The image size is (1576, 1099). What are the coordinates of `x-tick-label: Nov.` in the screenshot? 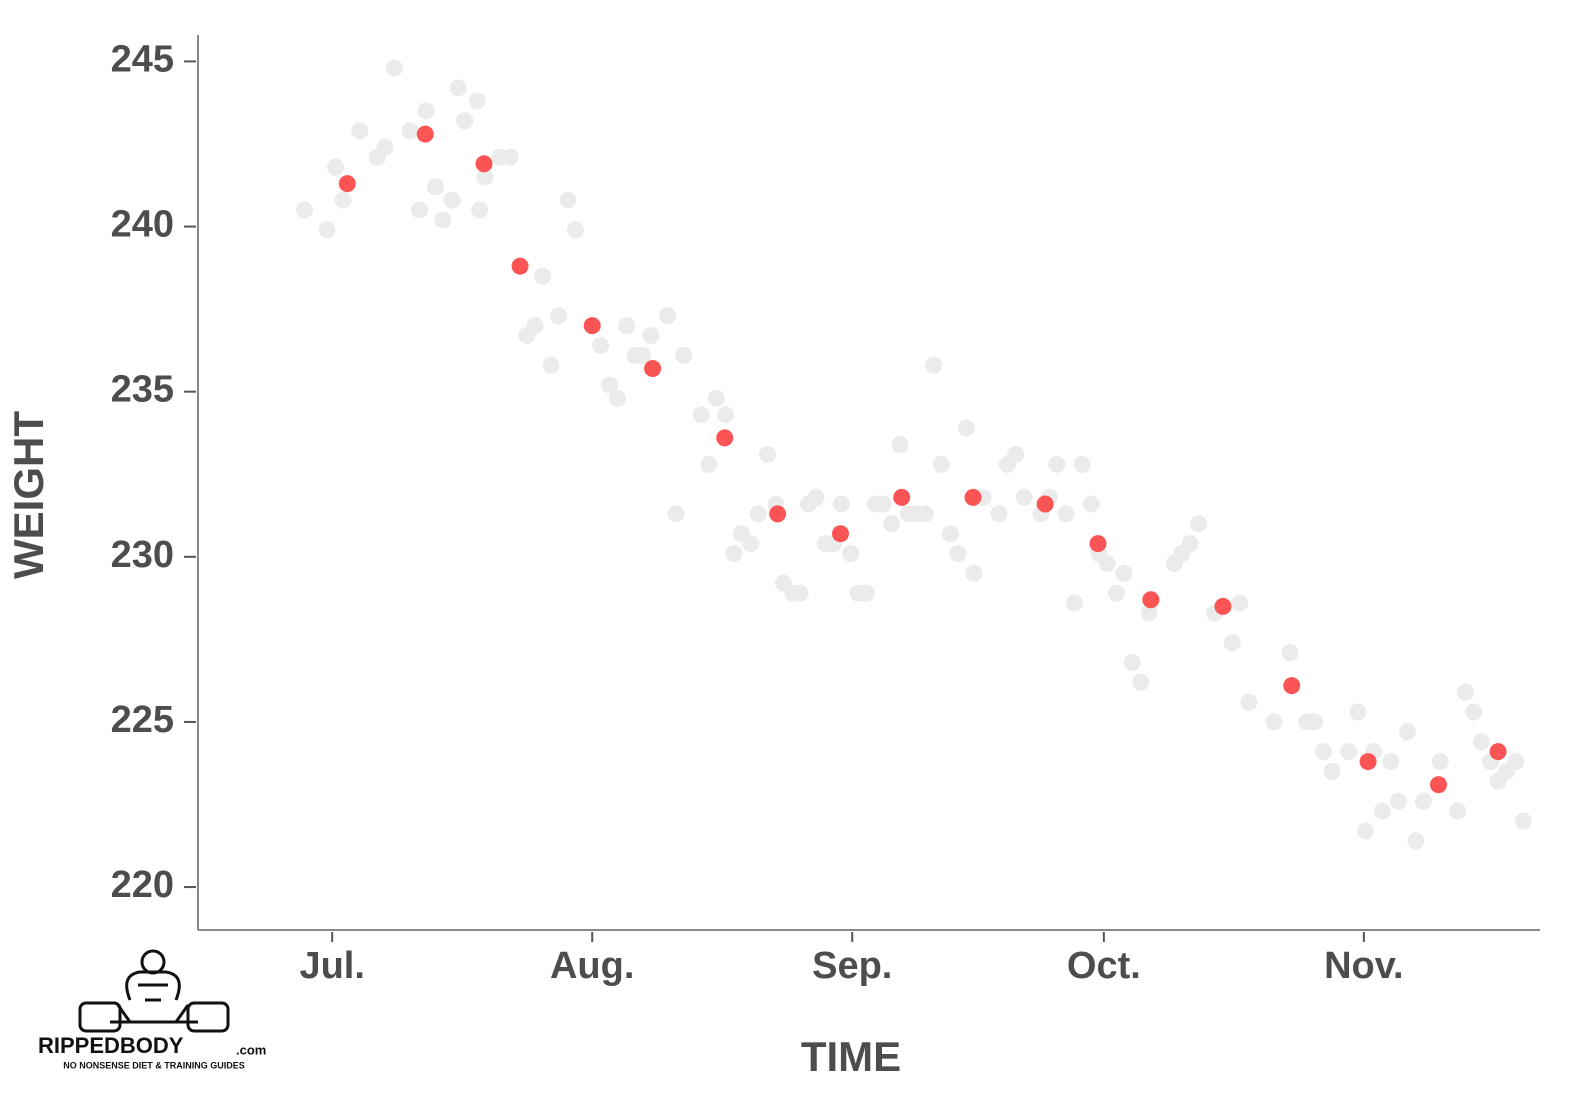 It's located at (1364, 966).